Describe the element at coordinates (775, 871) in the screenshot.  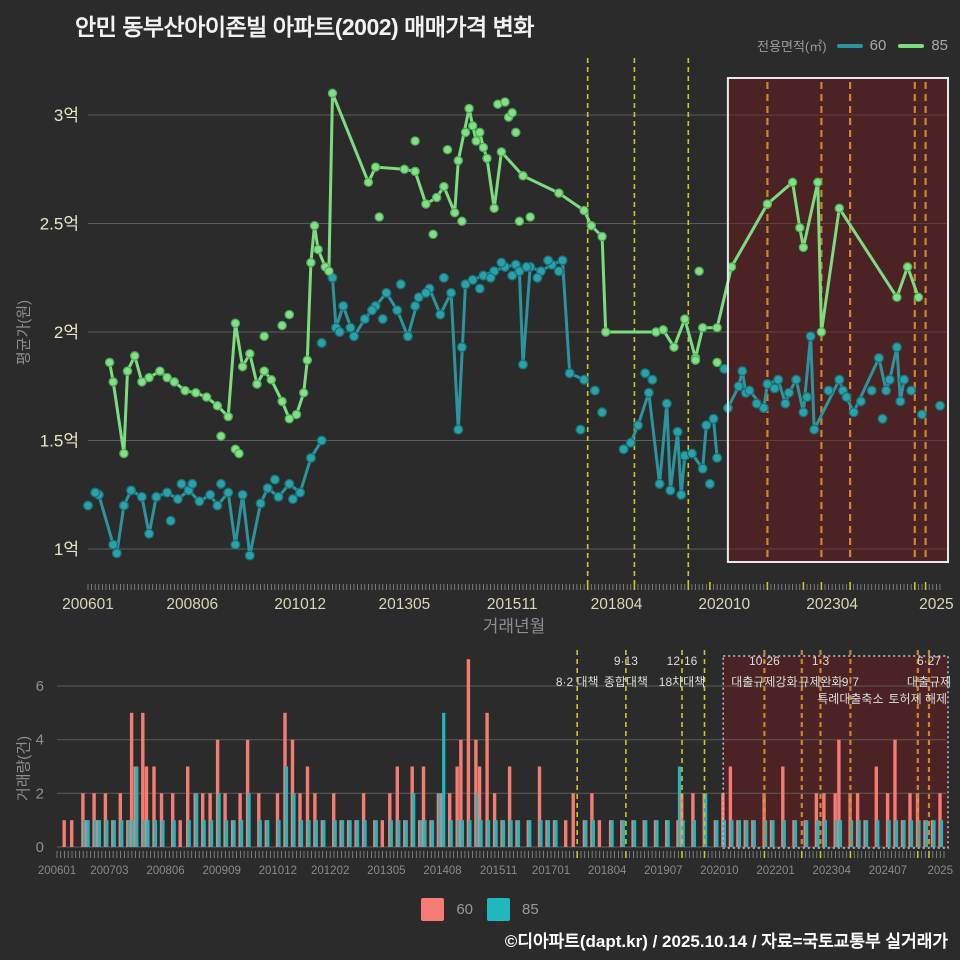
I see `svg-text: 202201` at that location.